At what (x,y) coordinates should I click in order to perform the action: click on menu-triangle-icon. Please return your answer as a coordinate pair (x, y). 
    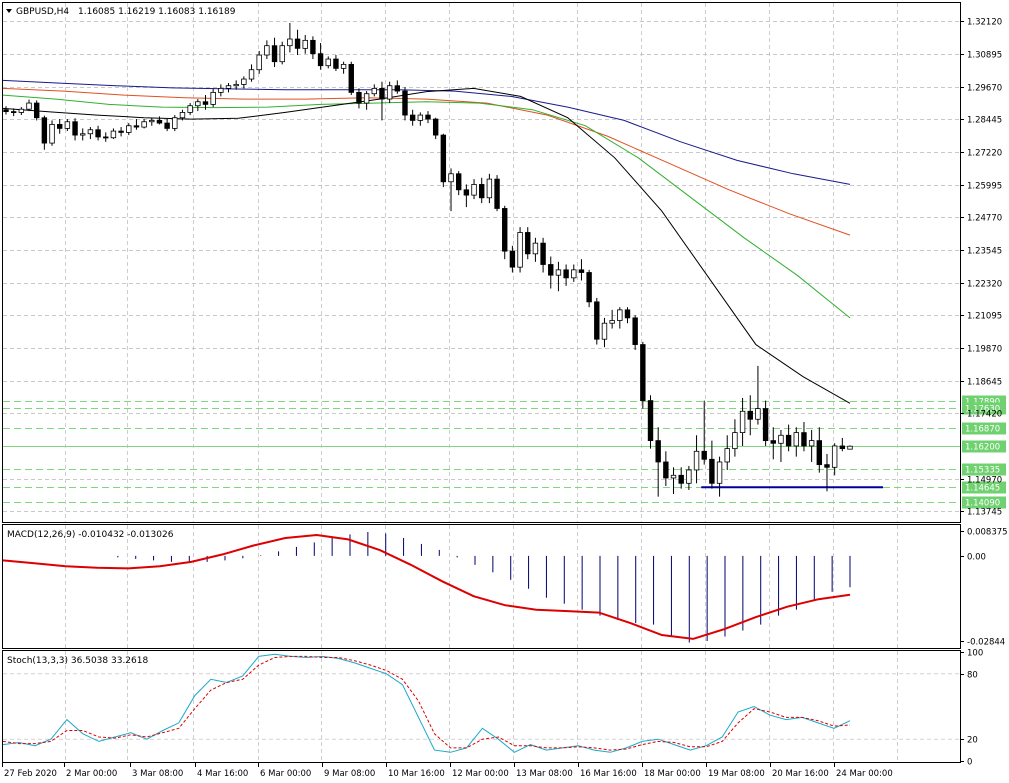
    Looking at the image, I should click on (9, 11).